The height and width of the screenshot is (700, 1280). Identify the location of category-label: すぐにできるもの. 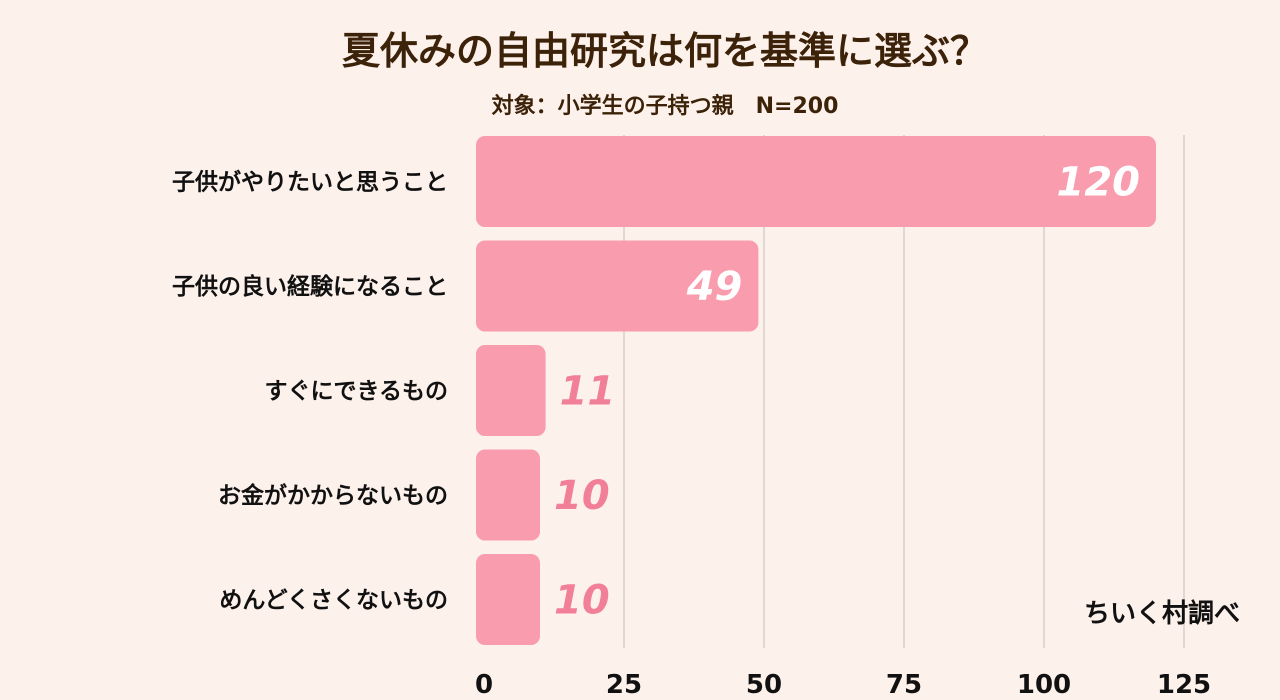
(356, 392).